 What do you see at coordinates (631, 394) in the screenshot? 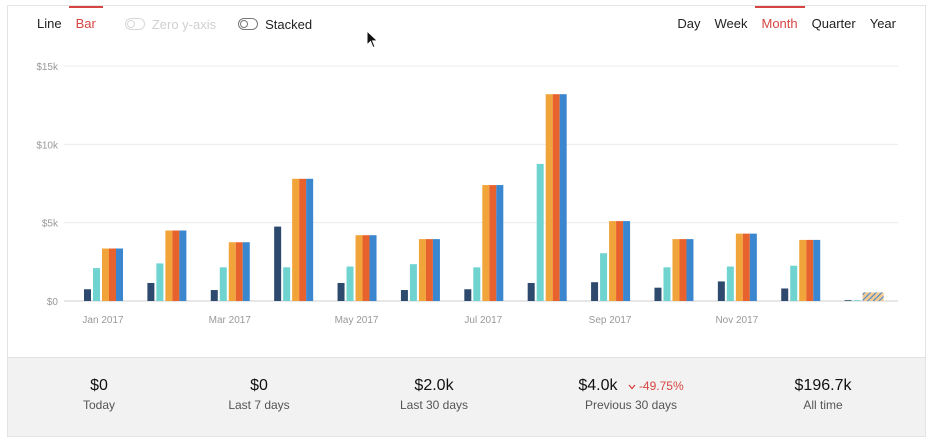
I see `stat-previous-30-days: $4.0k -49.75% Previous 30 days` at bounding box center [631, 394].